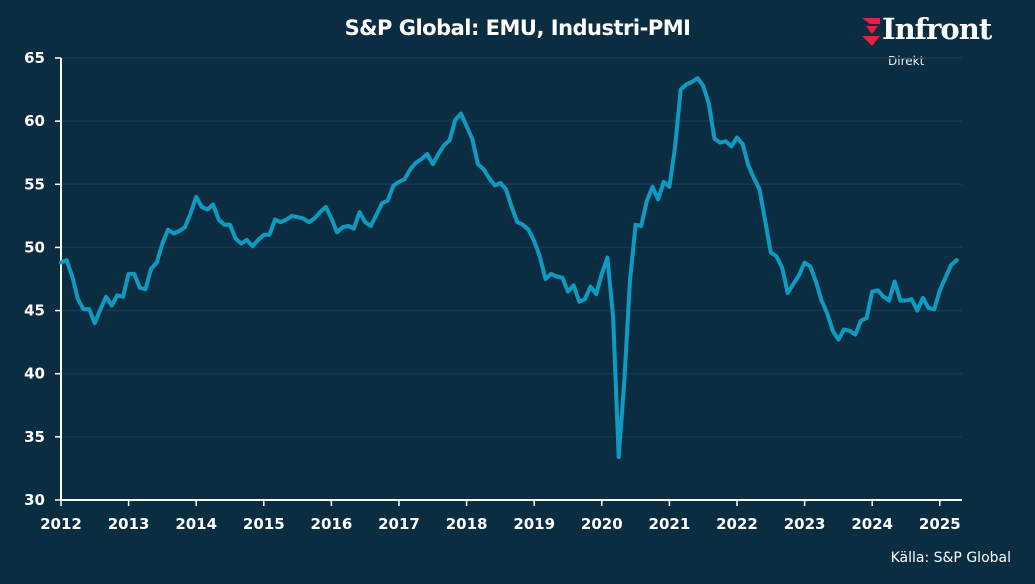  What do you see at coordinates (43, 279) in the screenshot?
I see `y-axis: 30 35 40 45 50 55 60 65` at bounding box center [43, 279].